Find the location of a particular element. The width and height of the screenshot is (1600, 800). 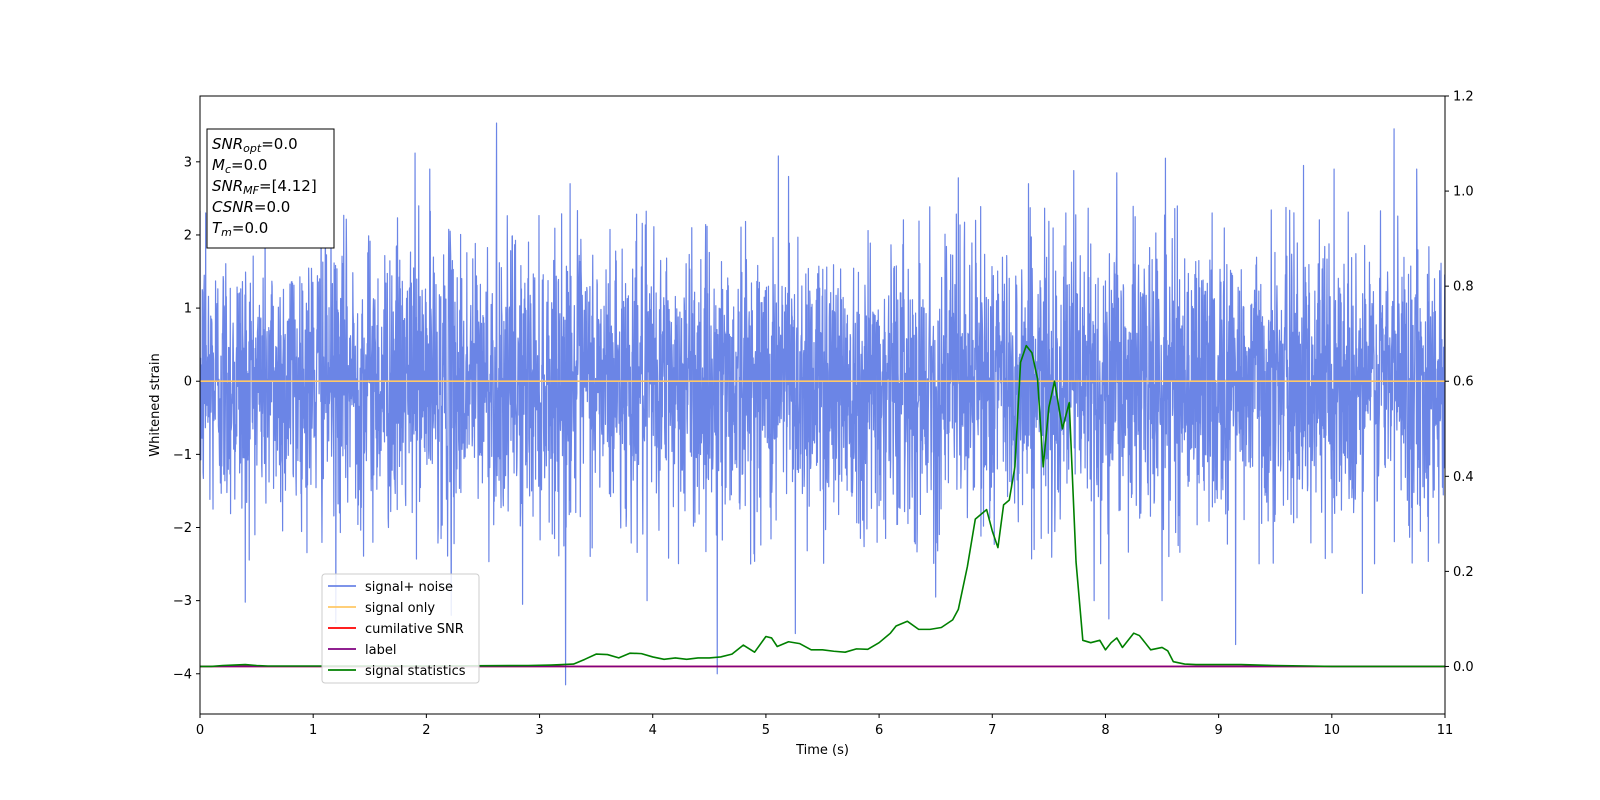

info-line: Mc=0.0 is located at coordinates (239, 166).